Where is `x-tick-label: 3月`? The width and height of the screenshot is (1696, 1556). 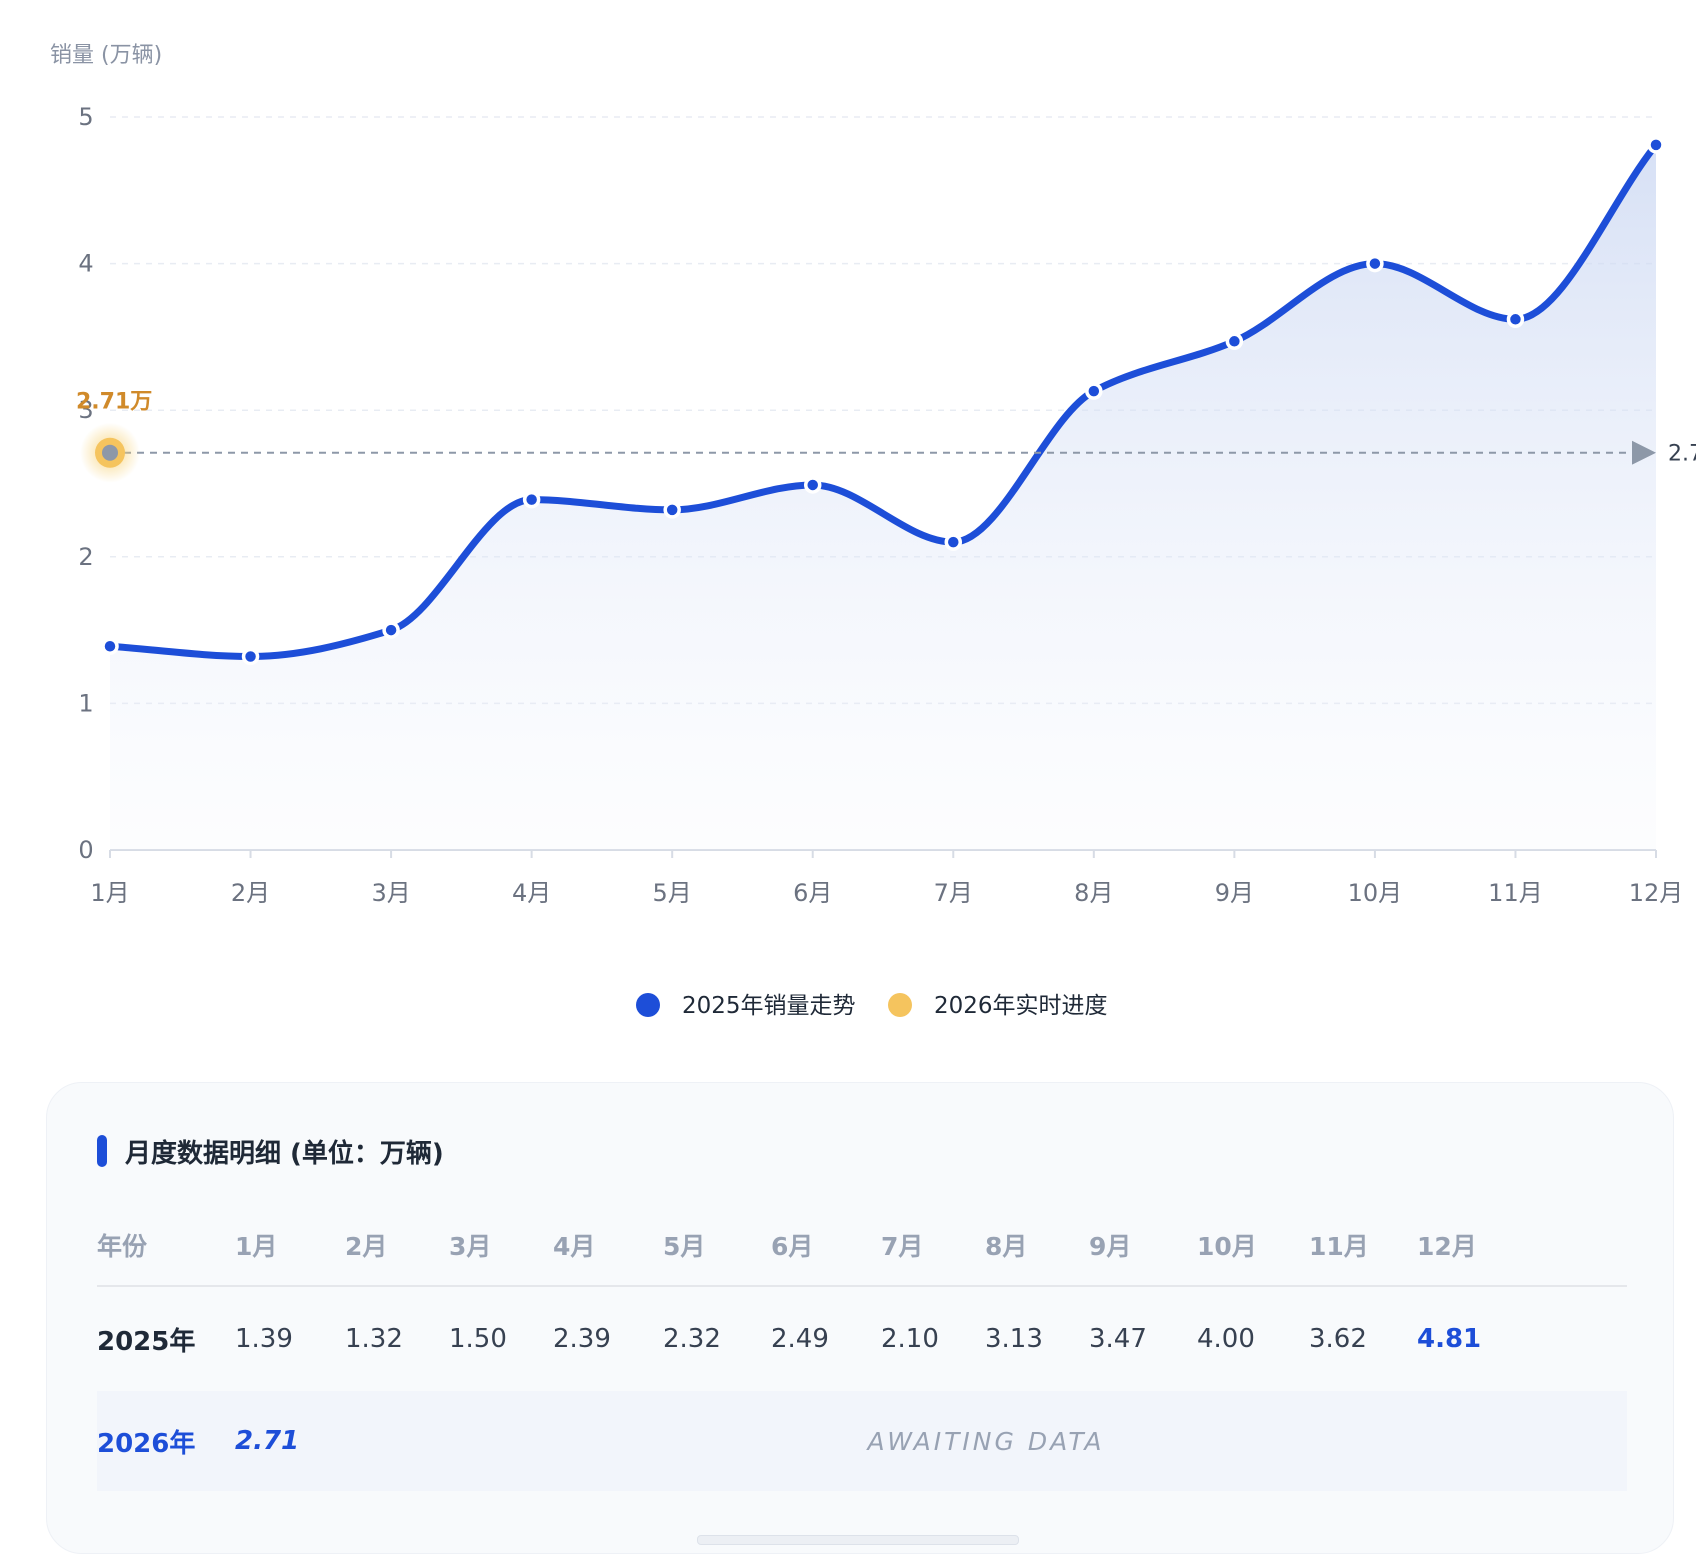
x-tick-label: 3月 is located at coordinates (390, 893).